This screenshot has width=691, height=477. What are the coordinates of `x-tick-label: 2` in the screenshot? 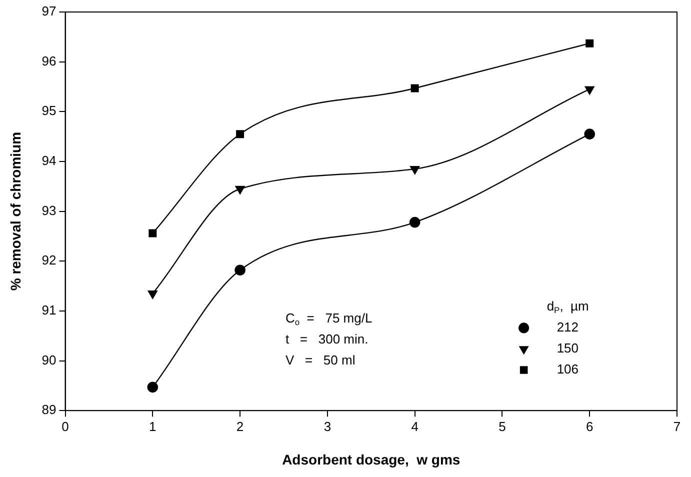 It's located at (240, 426).